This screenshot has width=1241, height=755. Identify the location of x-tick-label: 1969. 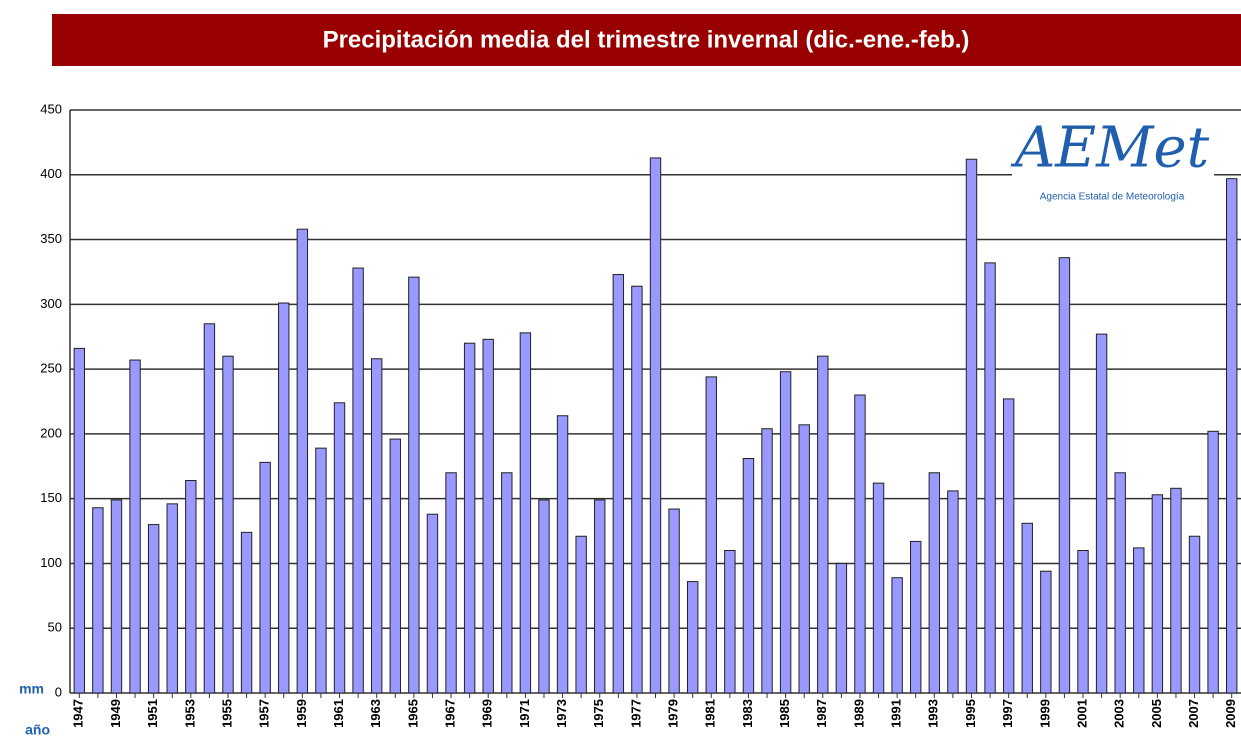
(487, 713).